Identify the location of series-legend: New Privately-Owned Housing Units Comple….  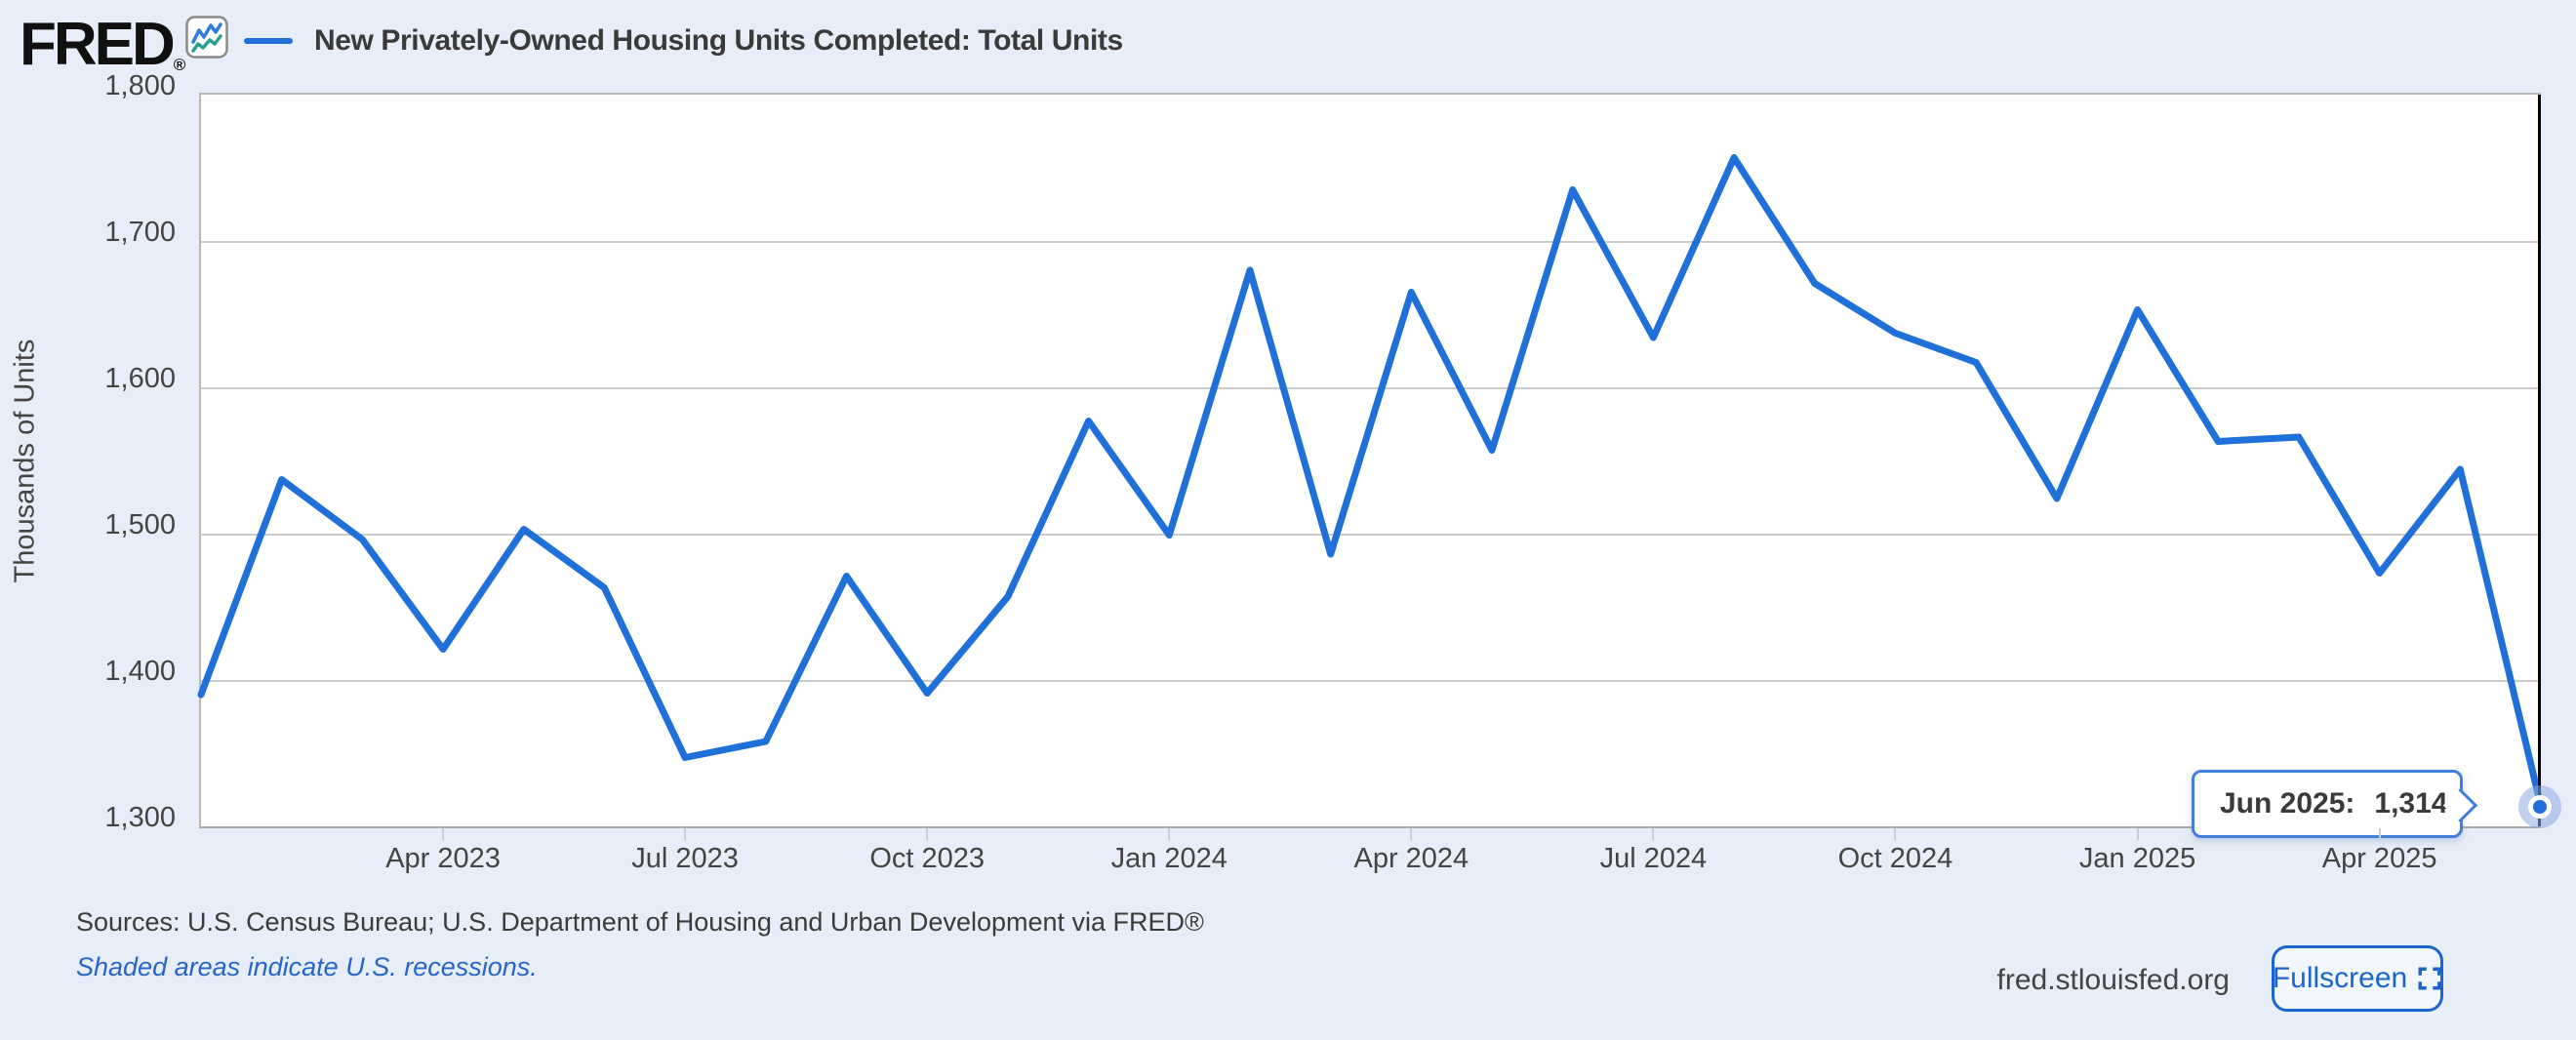
(683, 40).